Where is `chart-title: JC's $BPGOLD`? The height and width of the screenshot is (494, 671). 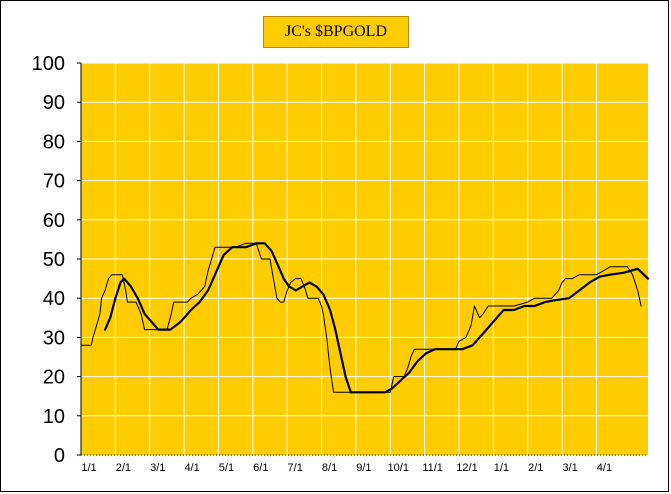 chart-title: JC's $BPGOLD is located at coordinates (336, 32).